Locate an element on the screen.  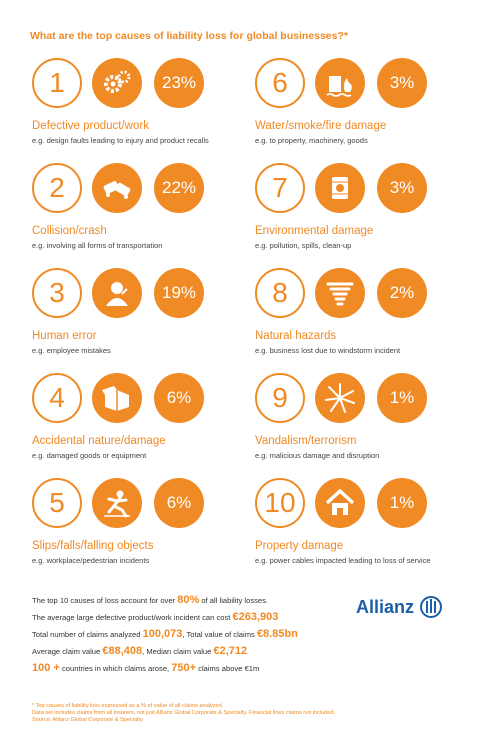
cause-name: Collision/crash is located at coordinates (69, 231).